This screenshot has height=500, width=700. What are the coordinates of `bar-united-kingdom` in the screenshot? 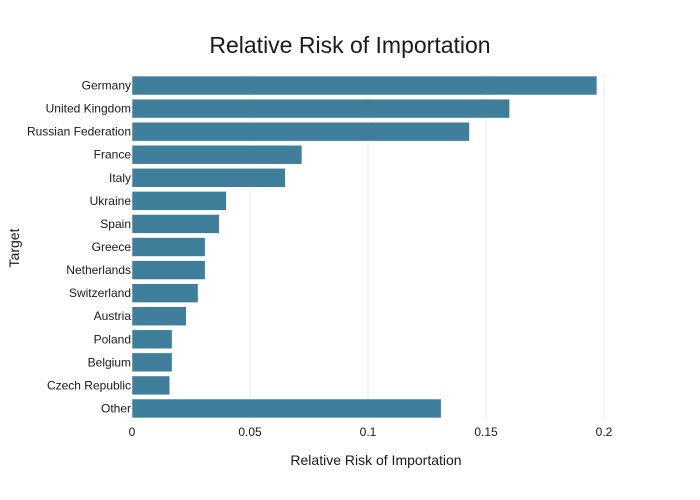 It's located at (320, 108).